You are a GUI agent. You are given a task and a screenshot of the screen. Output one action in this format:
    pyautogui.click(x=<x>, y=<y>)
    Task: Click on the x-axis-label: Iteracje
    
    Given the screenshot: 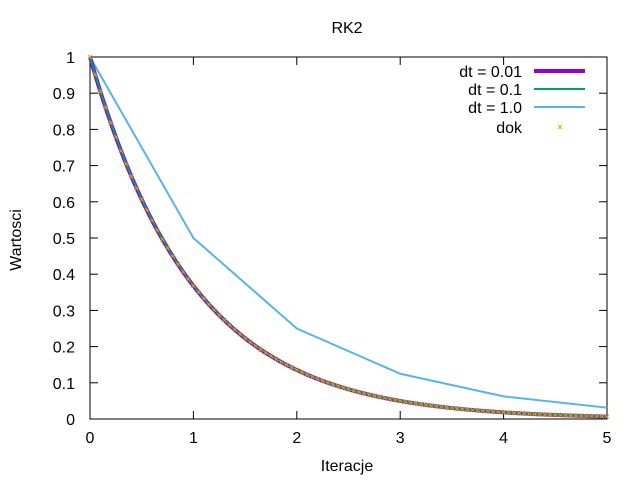 What is the action you would take?
    pyautogui.click(x=347, y=466)
    